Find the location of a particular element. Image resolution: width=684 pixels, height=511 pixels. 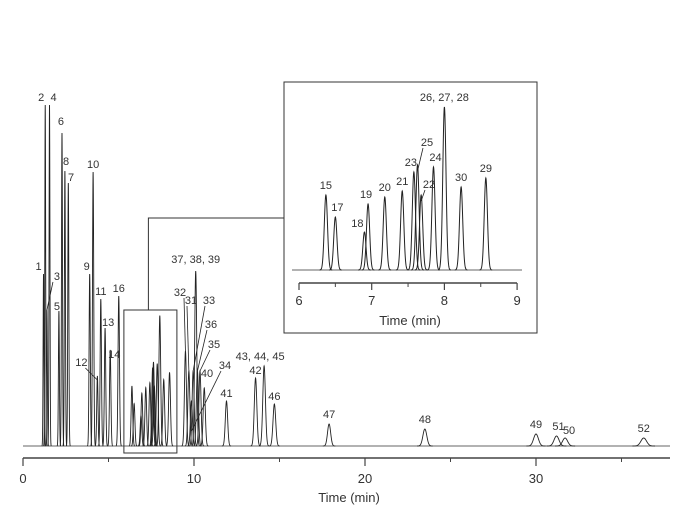

inset-peak-label: 25 is located at coordinates (427, 143).